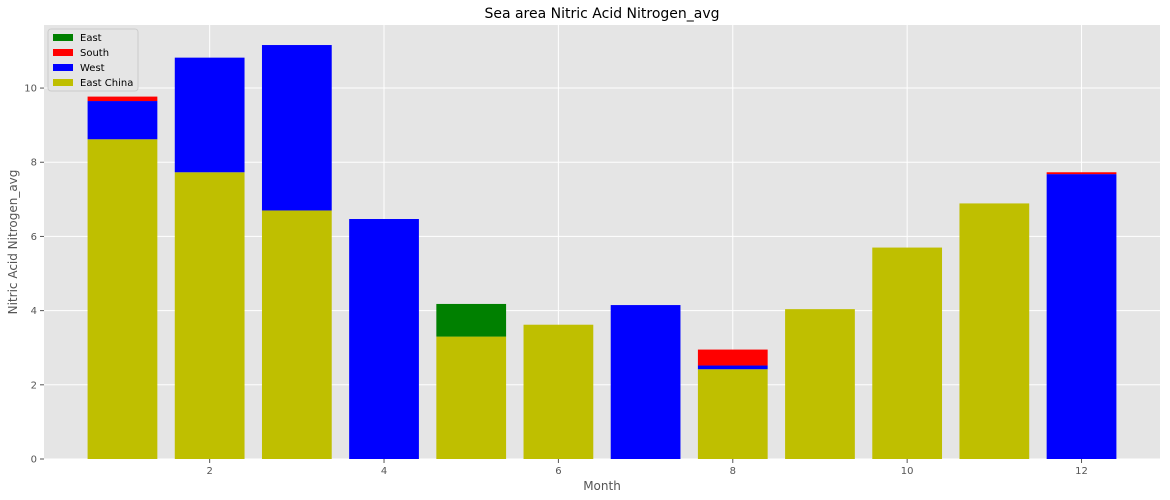 This screenshot has height=500, width=1170. What do you see at coordinates (601, 14) in the screenshot?
I see `chart-title: Sea area Nitric Acid Nitrogen_avg` at bounding box center [601, 14].